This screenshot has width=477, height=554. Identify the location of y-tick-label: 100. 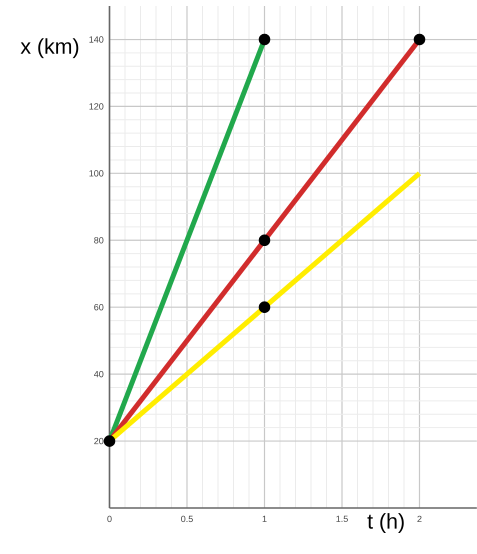
(96, 173).